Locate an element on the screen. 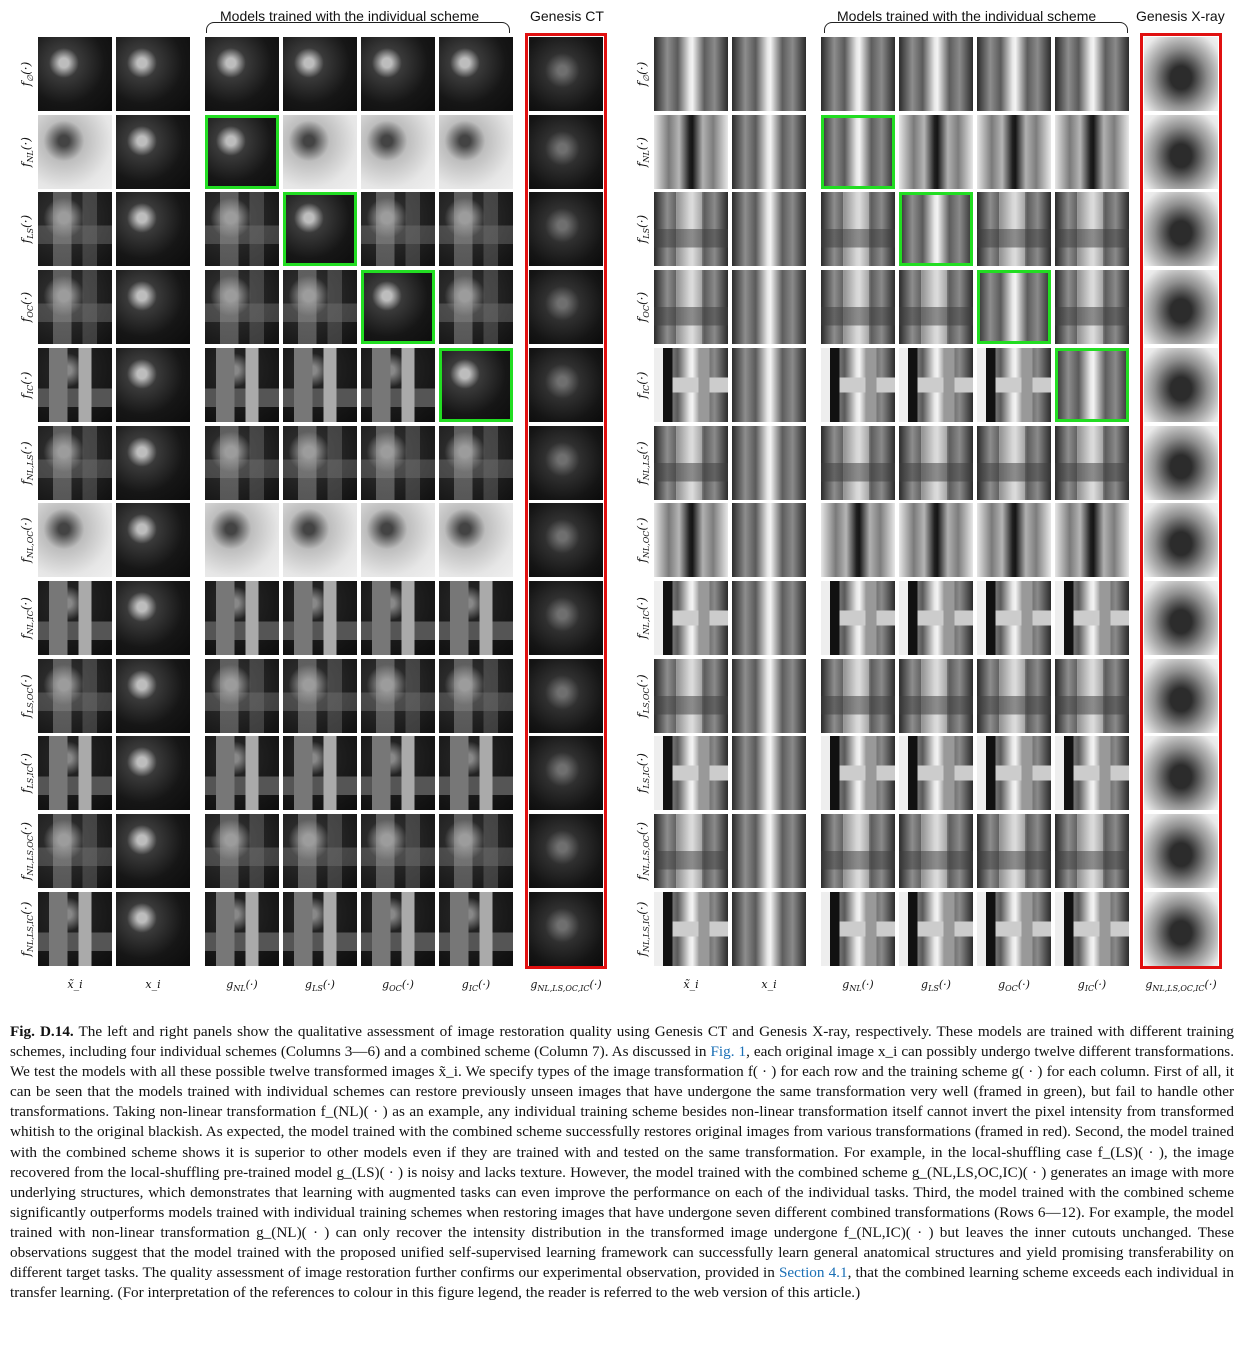 The height and width of the screenshot is (1352, 1246). individual-scheme-brace is located at coordinates (976, 27).